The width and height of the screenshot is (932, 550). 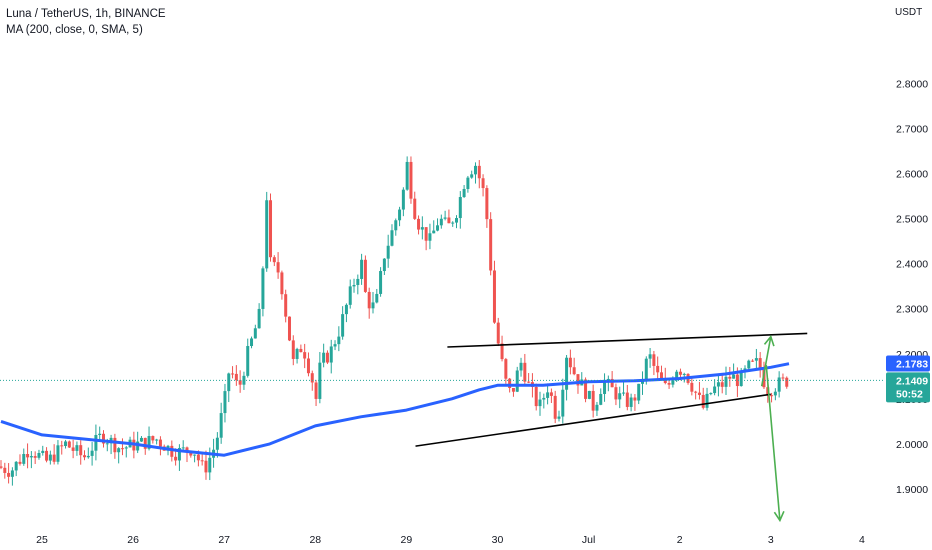 What do you see at coordinates (912, 220) in the screenshot?
I see `y-tick-label: 2.5000` at bounding box center [912, 220].